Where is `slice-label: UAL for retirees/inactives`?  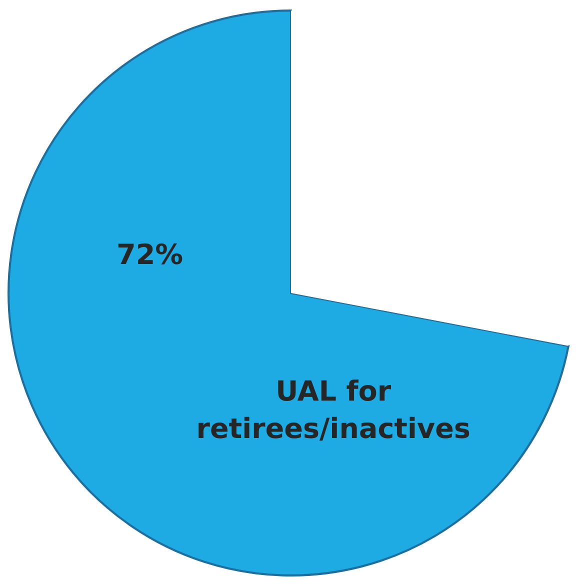
slice-label: UAL for retirees/inactives is located at coordinates (334, 410).